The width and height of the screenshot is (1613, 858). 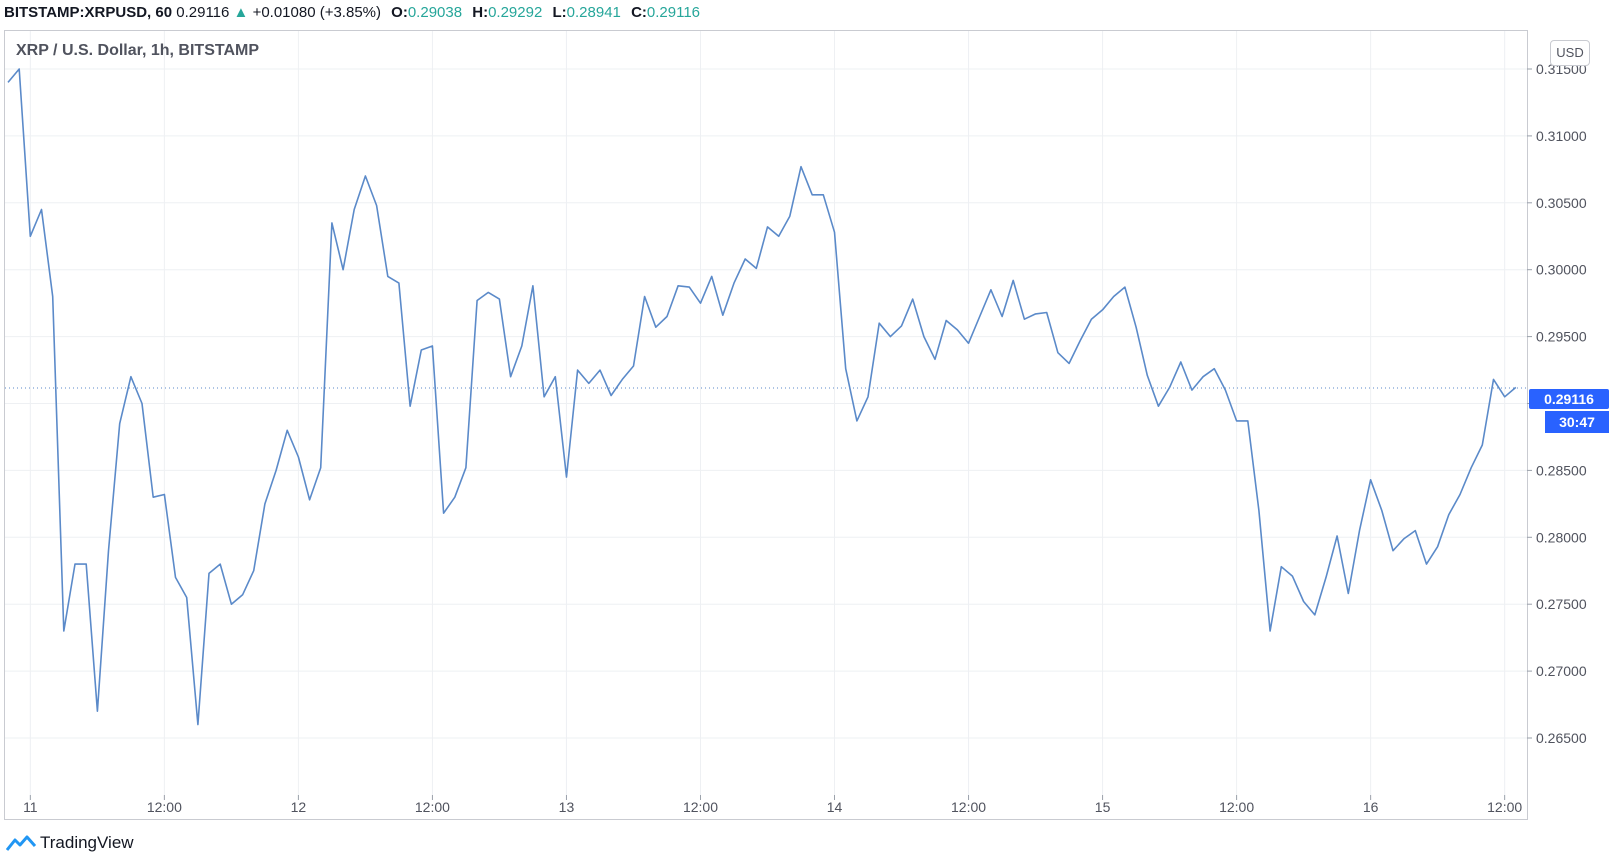 I want to click on y-tick-label: 0.29500, so click(x=1561, y=337).